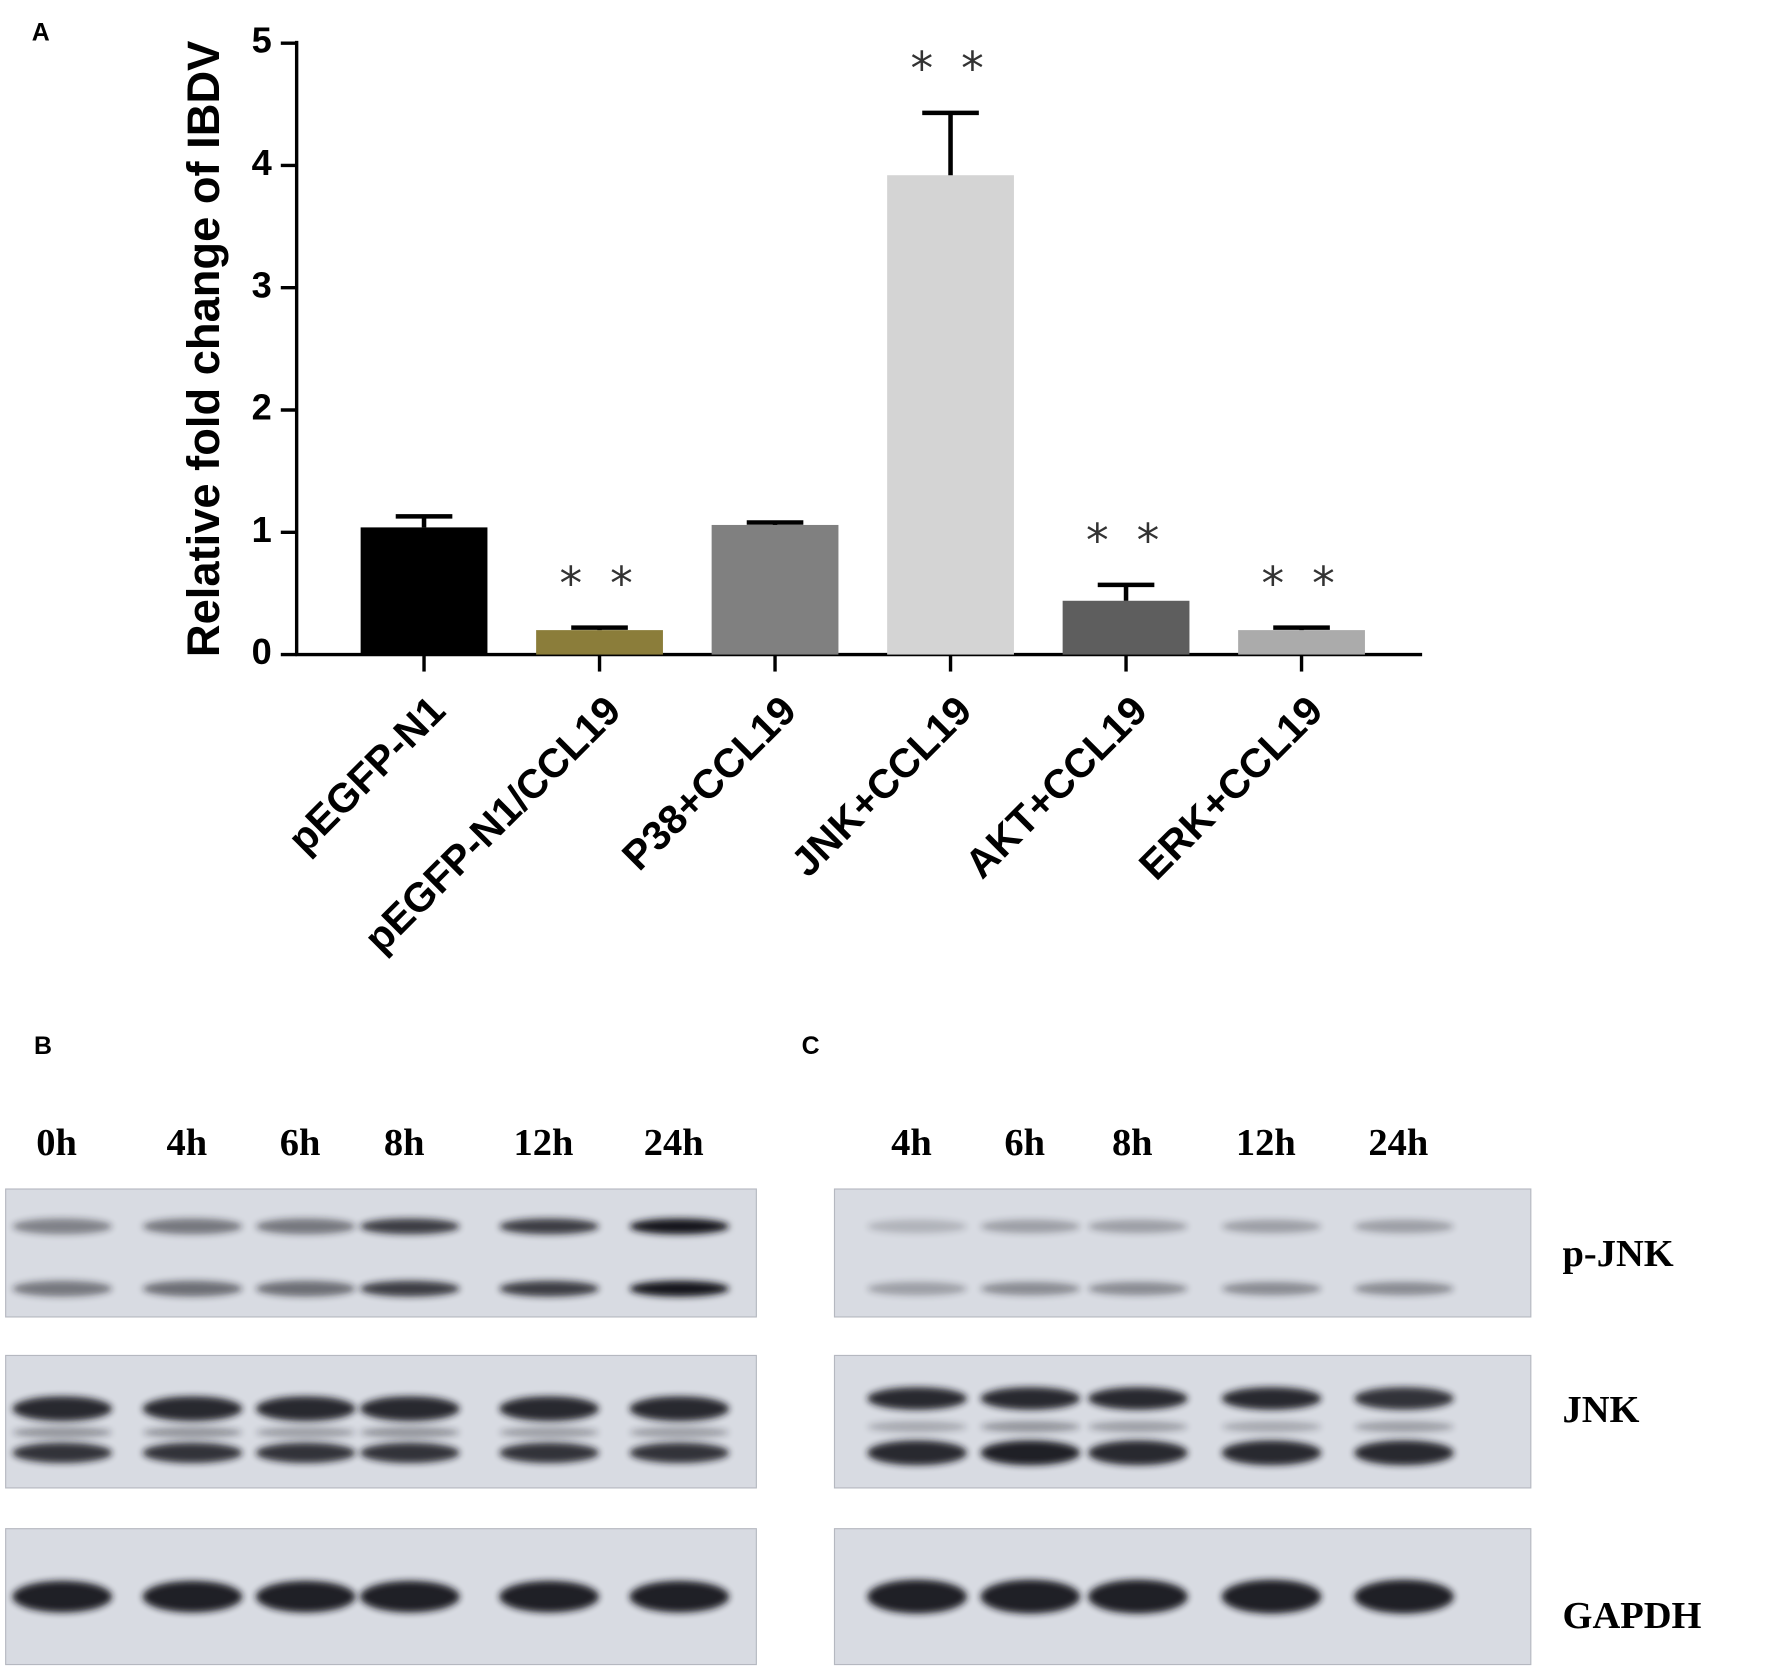 Image resolution: width=1772 pixels, height=1676 pixels. What do you see at coordinates (262, 407) in the screenshot?
I see `y-tick-label: 2` at bounding box center [262, 407].